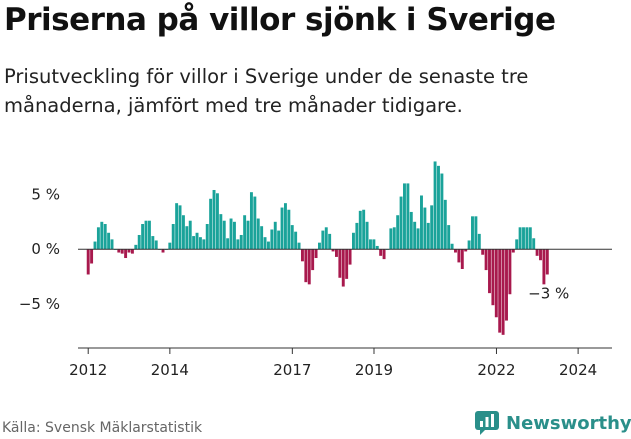 This screenshot has width=631, height=439. Describe the element at coordinates (578, 370) in the screenshot. I see `x-tick-label: 2024` at that location.